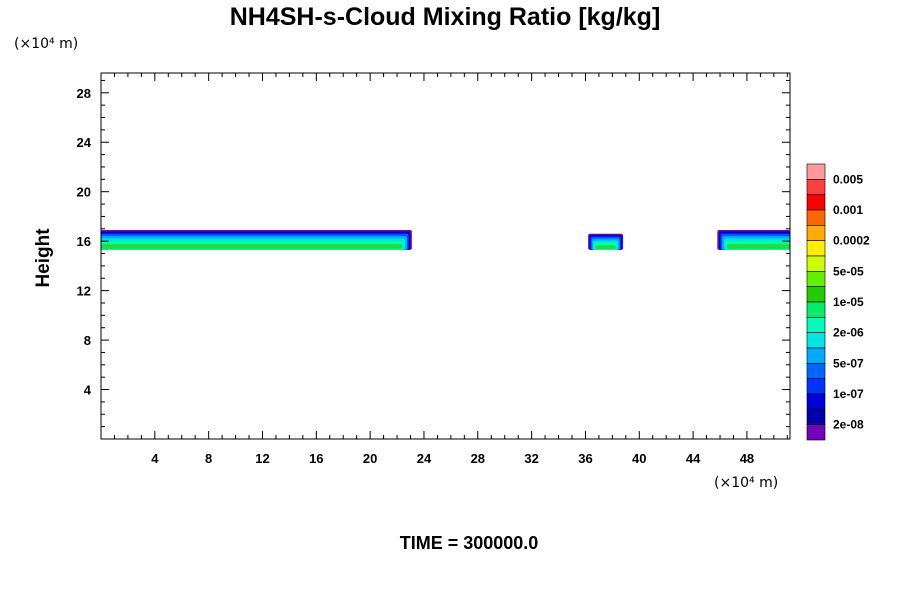 Image resolution: width=900 pixels, height=600 pixels. What do you see at coordinates (585, 458) in the screenshot?
I see `x-tick-label: 36` at bounding box center [585, 458].